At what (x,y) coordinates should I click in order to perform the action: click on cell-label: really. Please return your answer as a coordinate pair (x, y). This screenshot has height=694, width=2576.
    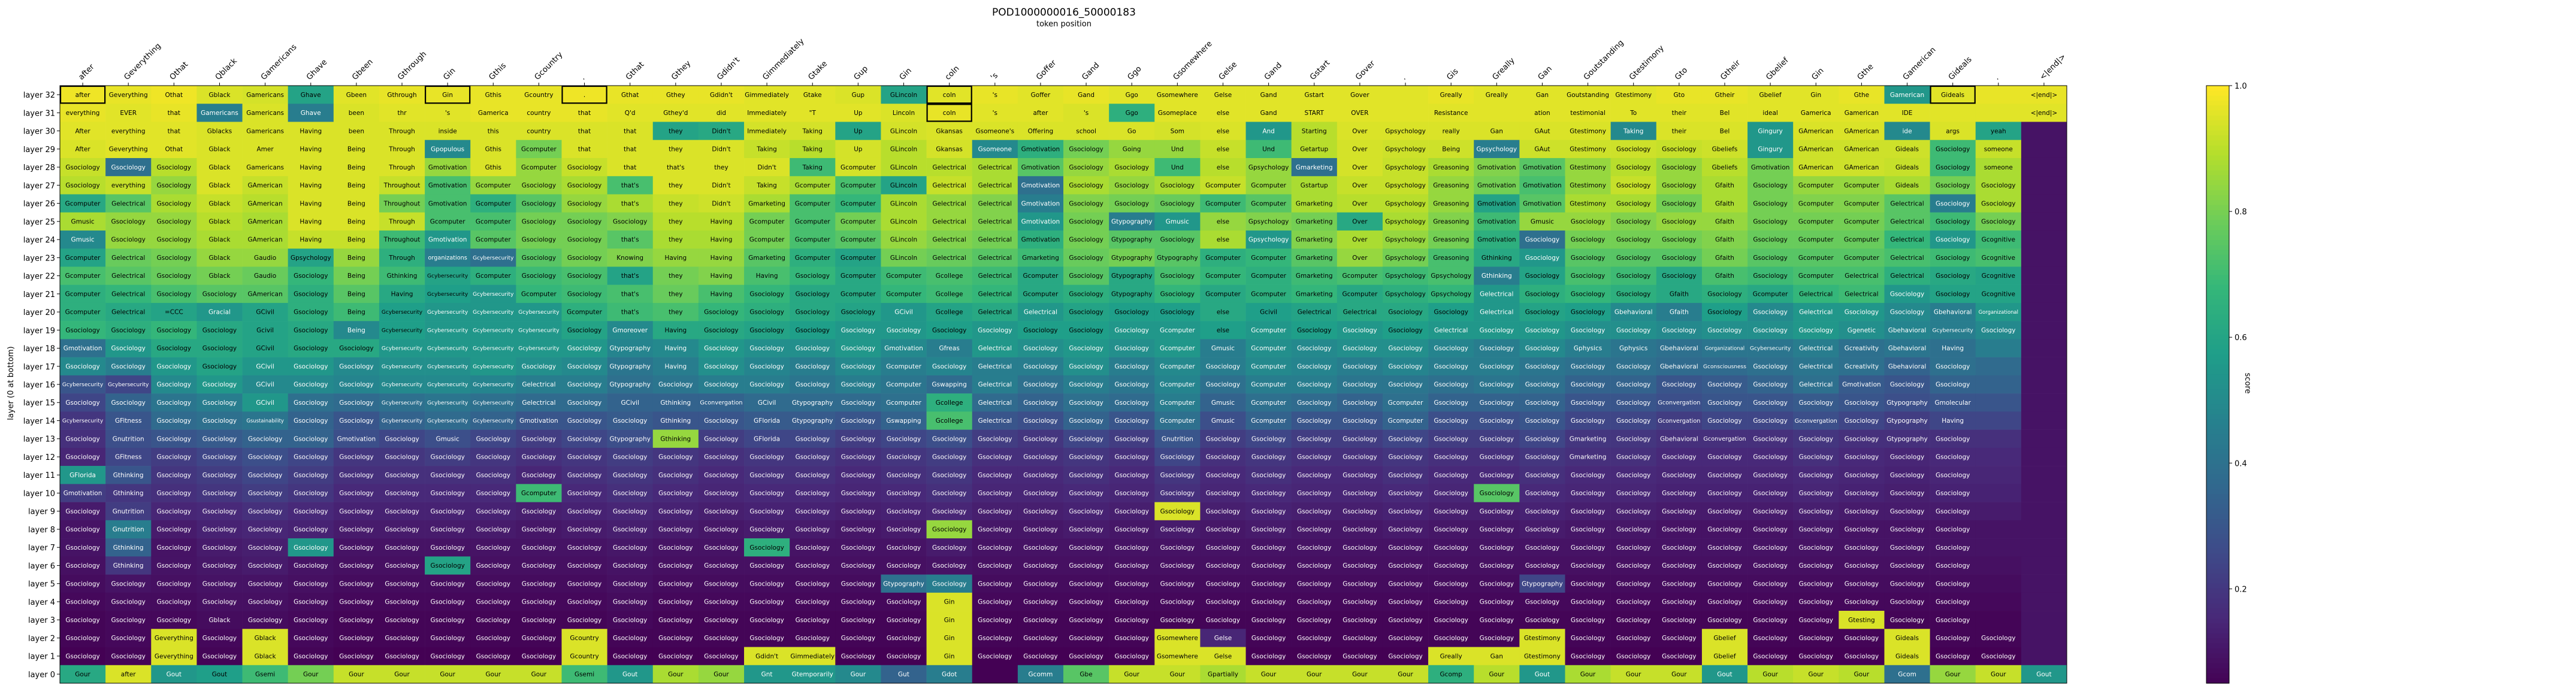
    Looking at the image, I should click on (1451, 131).